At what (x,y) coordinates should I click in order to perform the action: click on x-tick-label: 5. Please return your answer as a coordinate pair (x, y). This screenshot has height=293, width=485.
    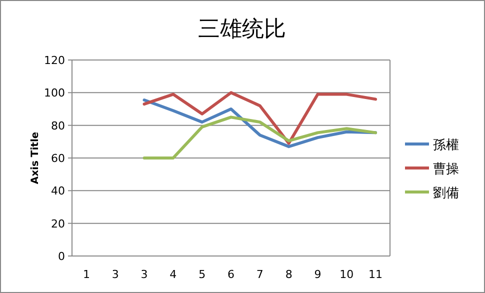
    Looking at the image, I should click on (202, 274).